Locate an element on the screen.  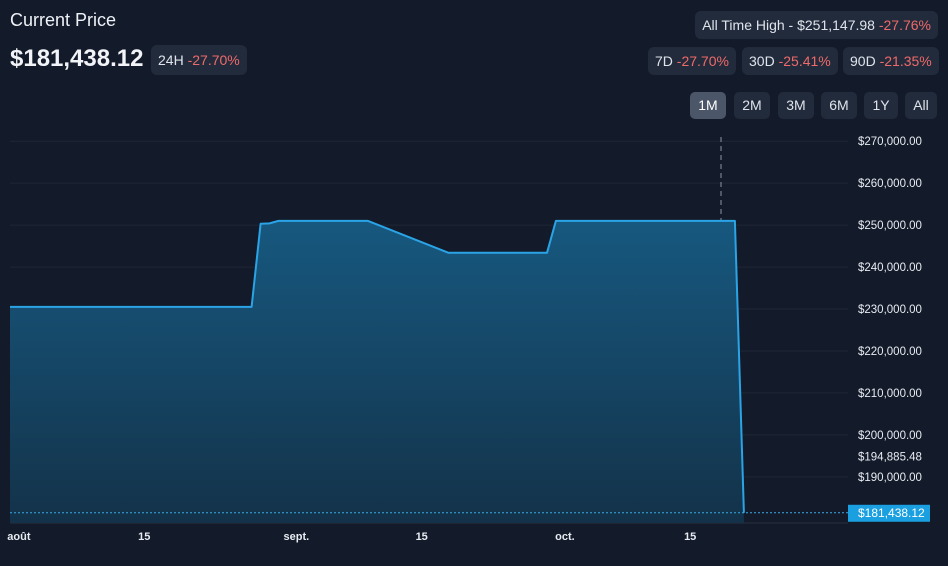
change-24h-value: -27.70% is located at coordinates (213, 60).